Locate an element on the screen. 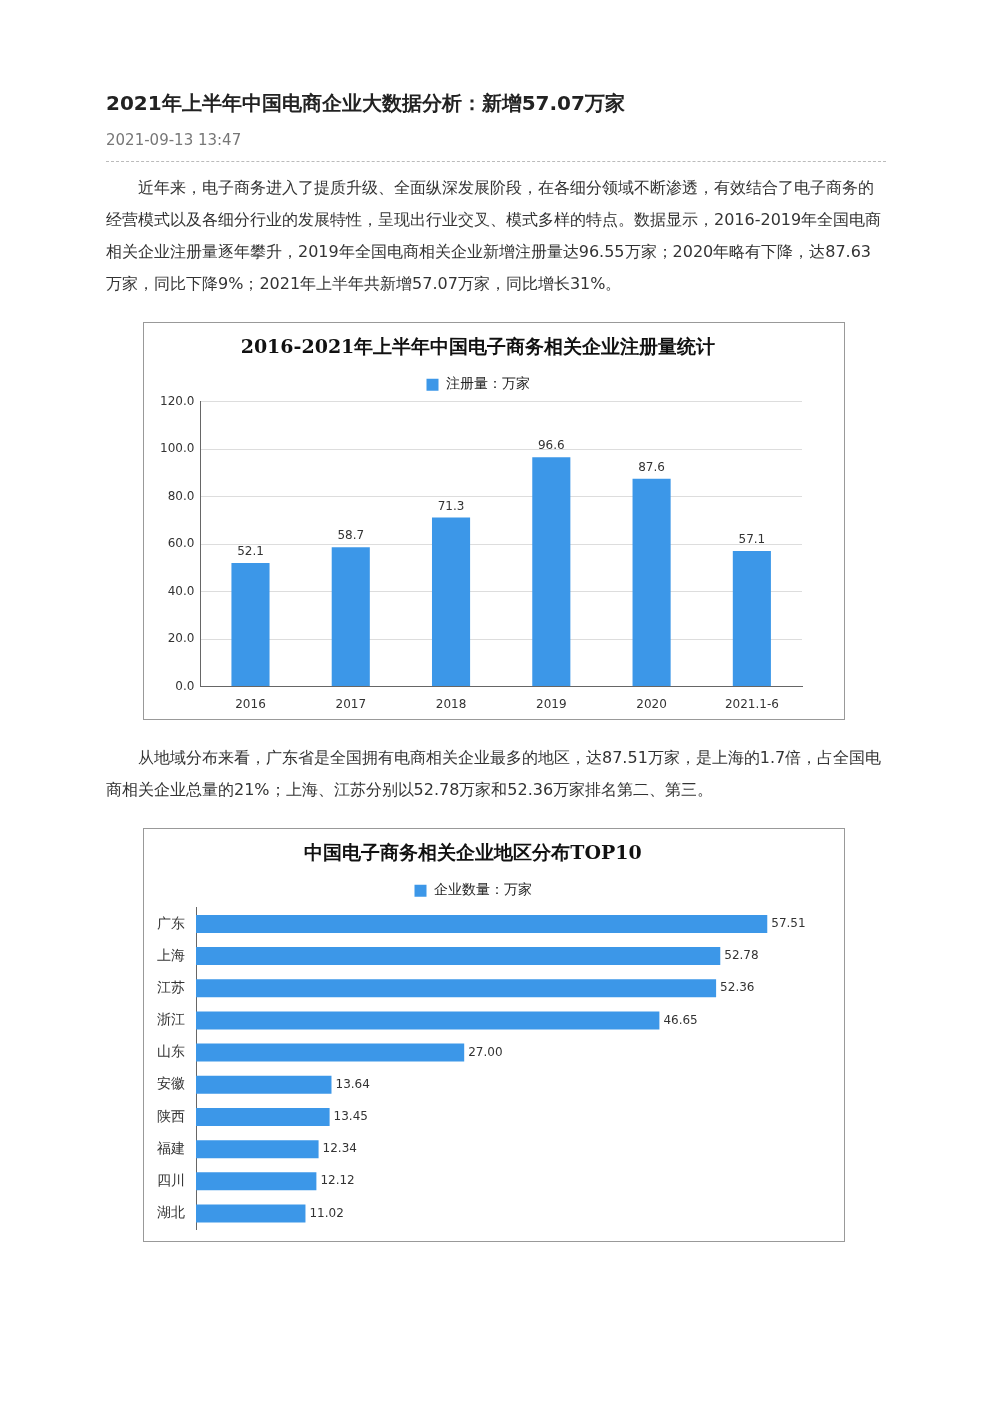  chart-title: 2016-2021年上半年中国电子商务相关企业注册量统计 is located at coordinates (478, 346).